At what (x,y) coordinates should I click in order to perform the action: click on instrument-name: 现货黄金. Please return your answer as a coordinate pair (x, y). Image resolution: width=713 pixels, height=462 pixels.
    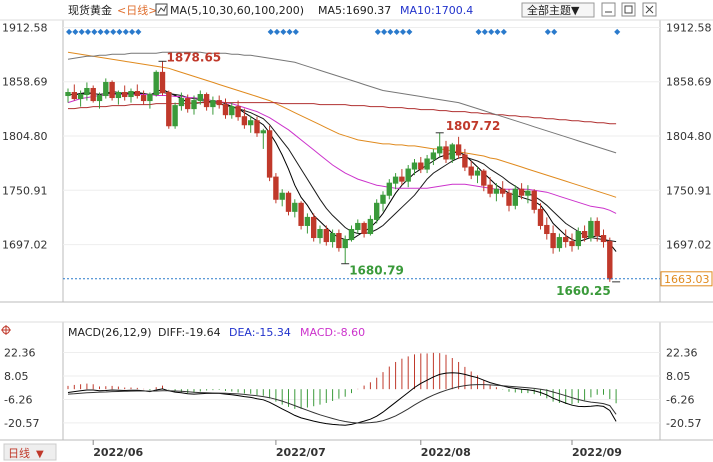
    Looking at the image, I should click on (90, 10).